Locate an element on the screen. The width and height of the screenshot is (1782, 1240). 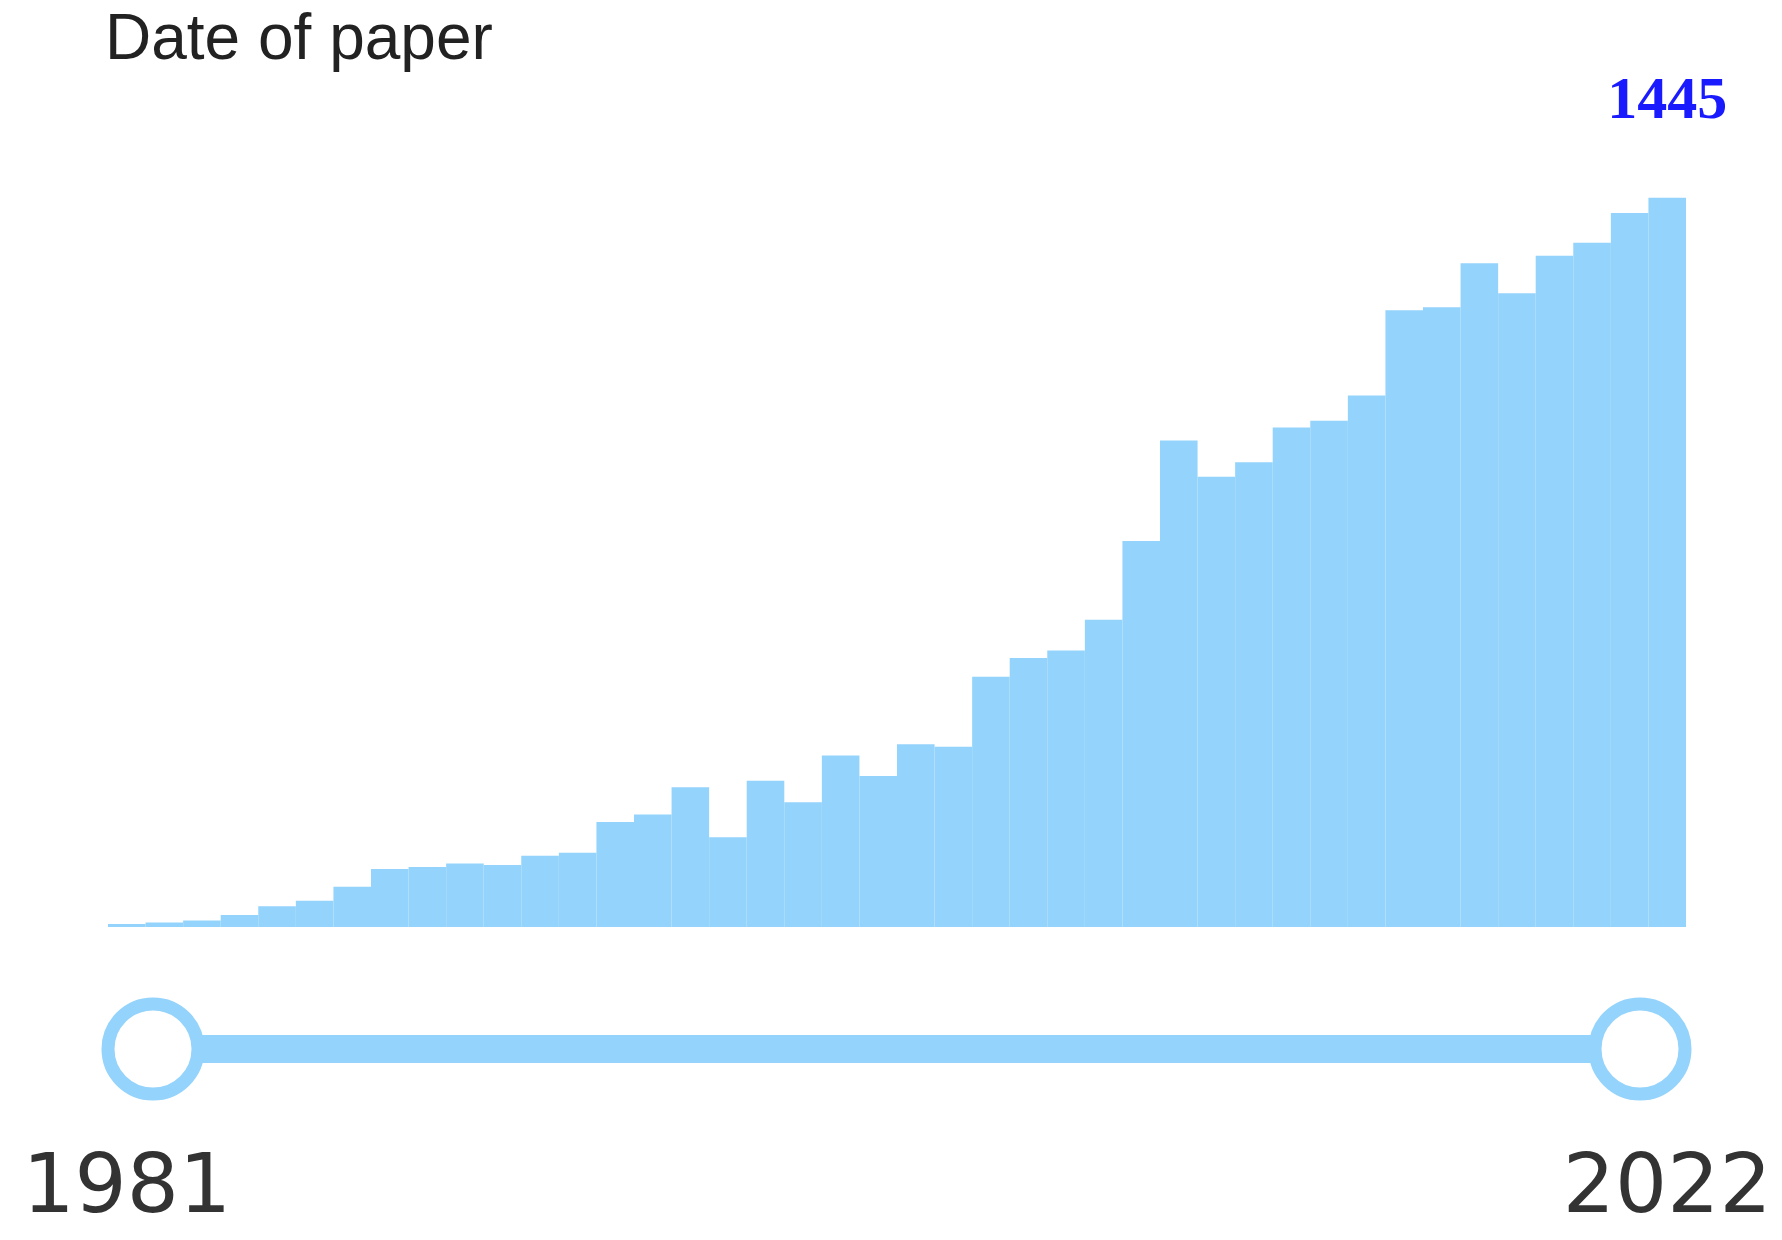
data-label: 1445 is located at coordinates (1667, 97).